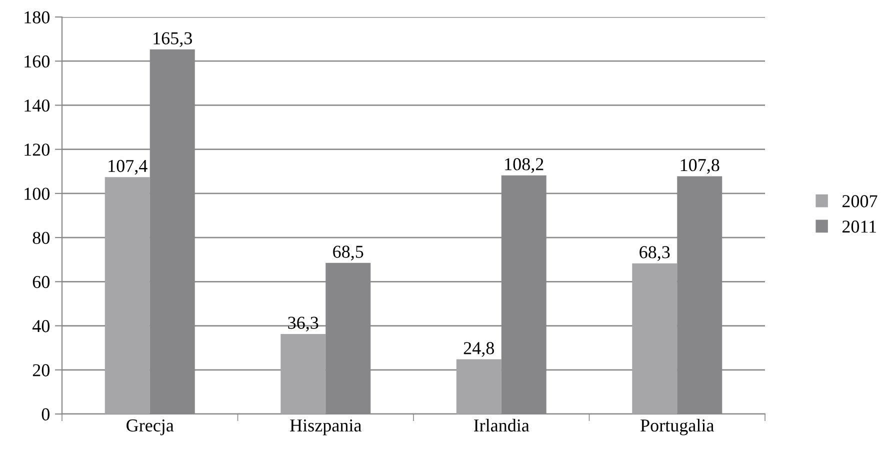 The image size is (881, 451). What do you see at coordinates (348, 253) in the screenshot?
I see `data-label: 68,5` at bounding box center [348, 253].